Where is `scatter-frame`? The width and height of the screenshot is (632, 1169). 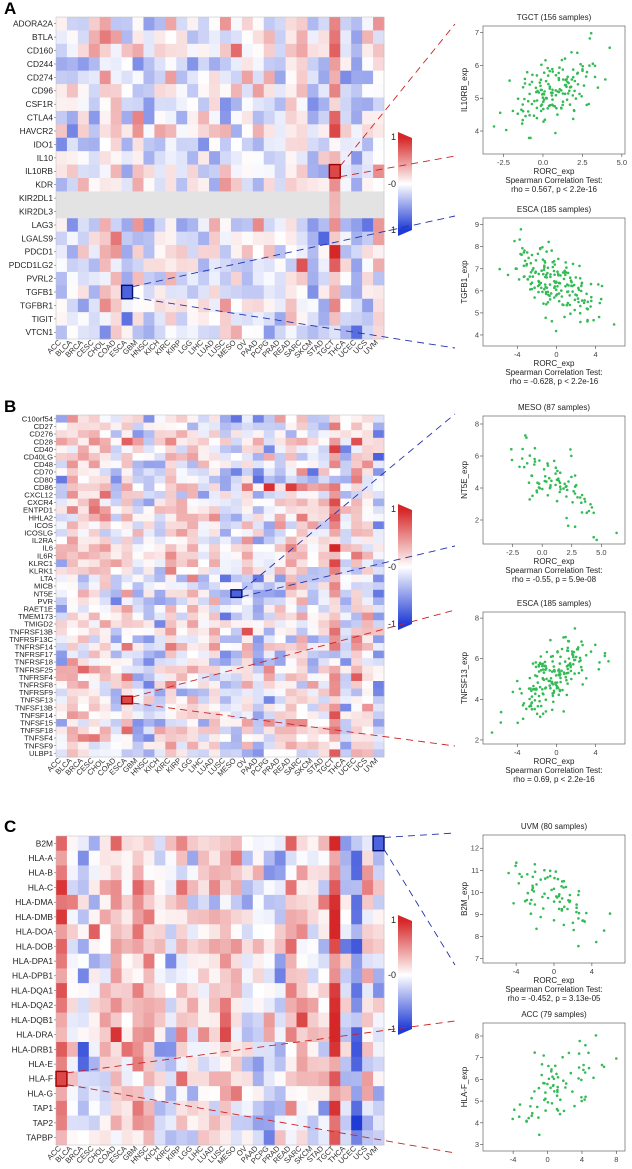 scatter-frame is located at coordinates (554, 678).